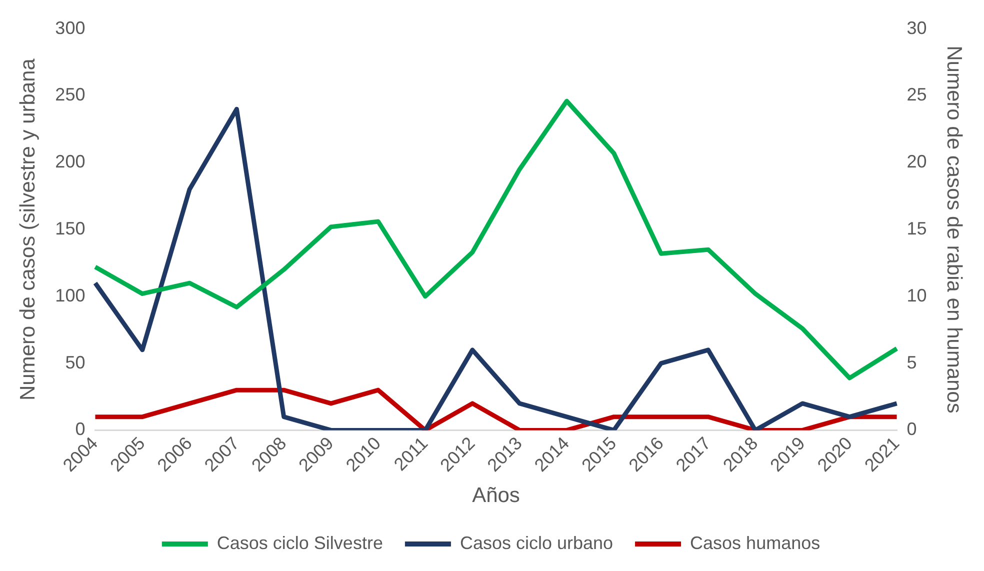  Describe the element at coordinates (299, 542) in the screenshot. I see `legend-label: Casos ciclo Silvestre` at that location.